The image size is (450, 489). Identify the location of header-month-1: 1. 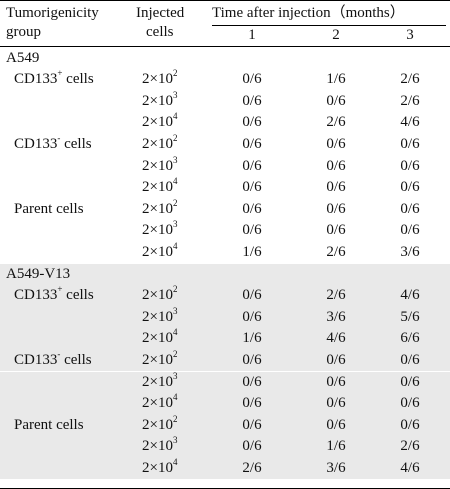
(252, 35).